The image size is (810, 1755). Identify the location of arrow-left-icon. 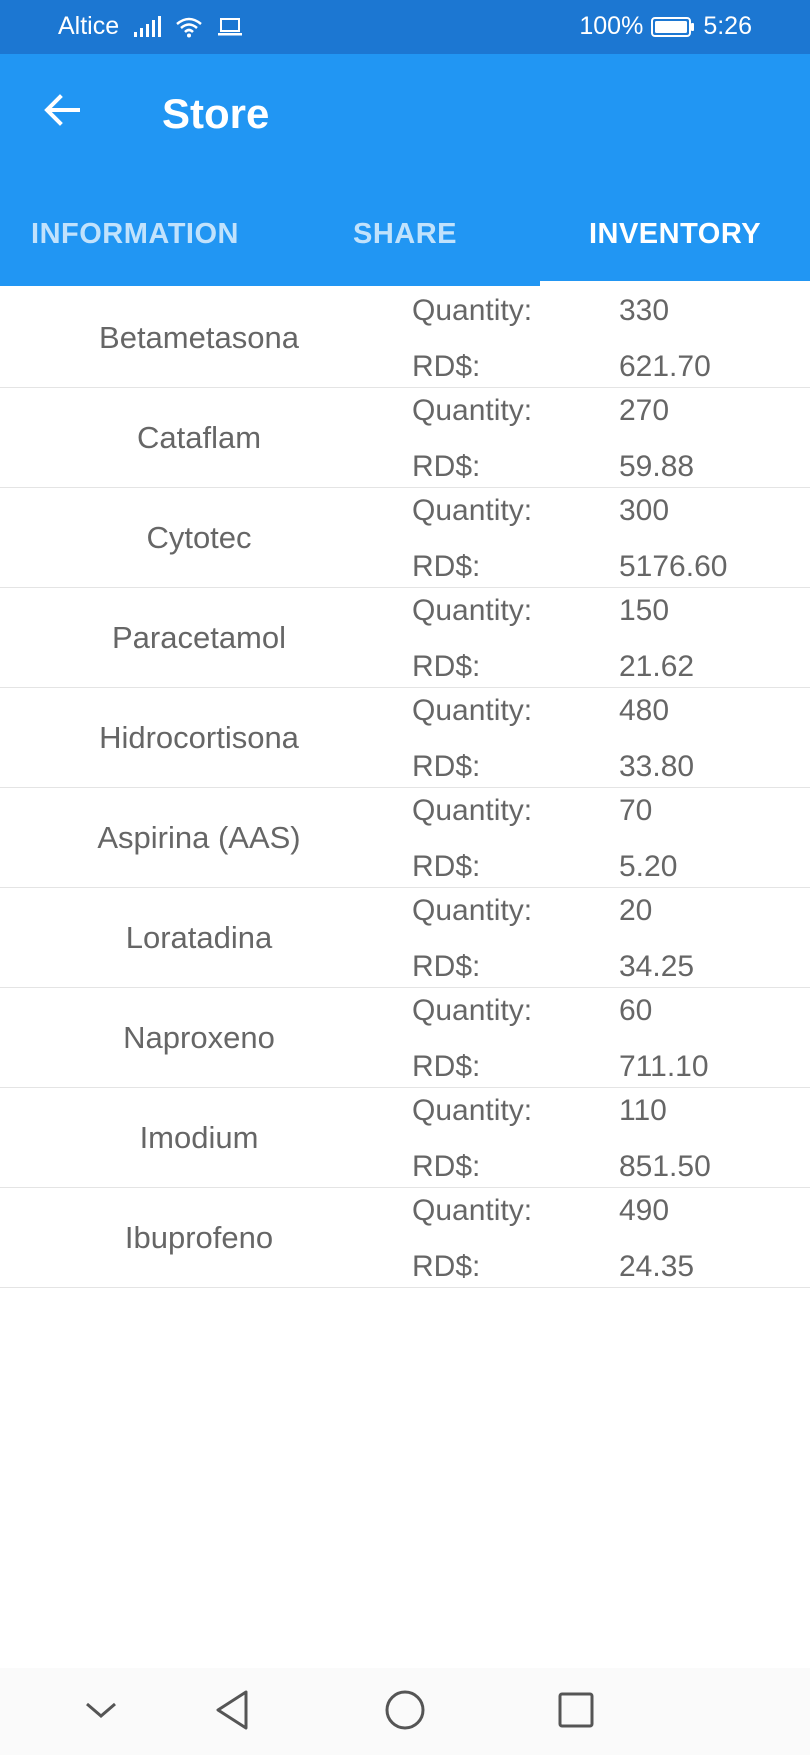
(62, 112).